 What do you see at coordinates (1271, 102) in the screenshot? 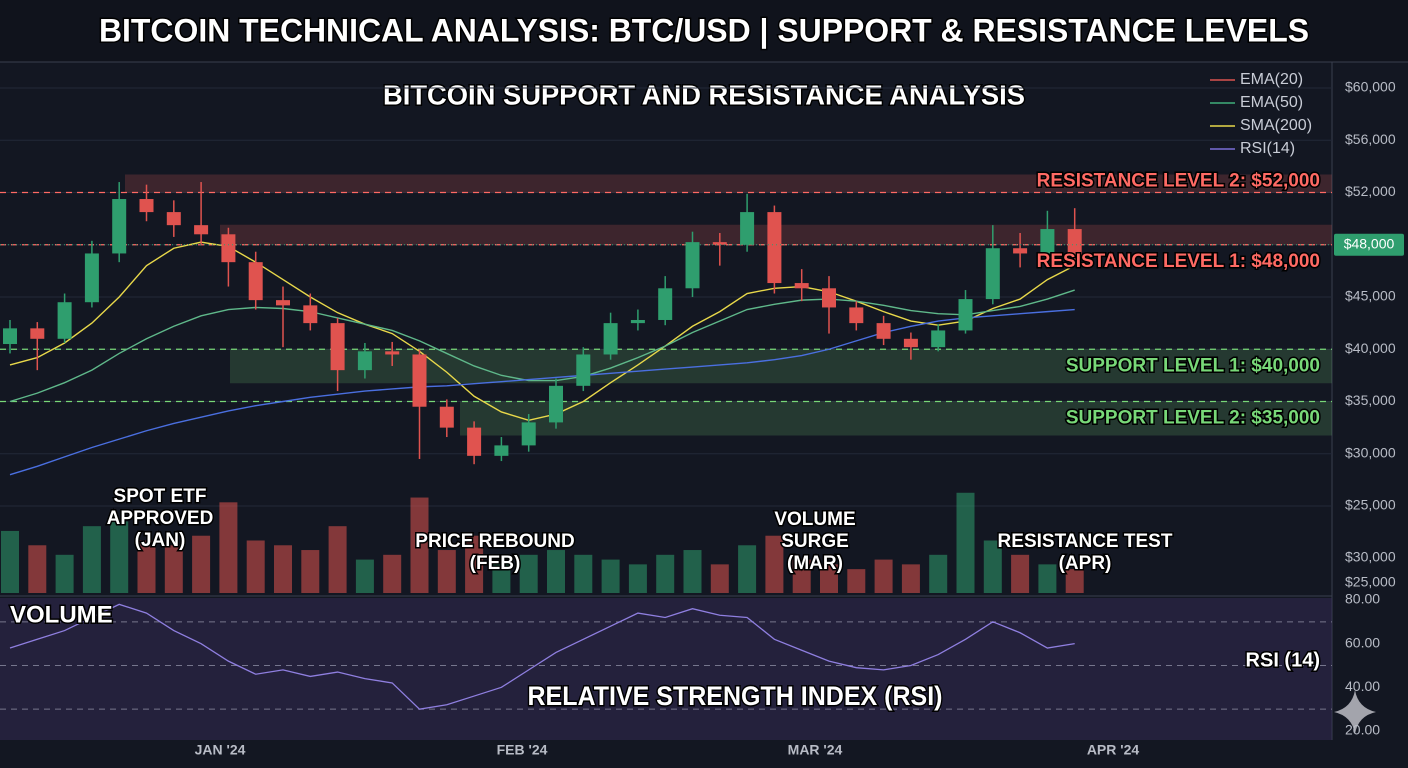
I see `legend-label: EMA(50)` at bounding box center [1271, 102].